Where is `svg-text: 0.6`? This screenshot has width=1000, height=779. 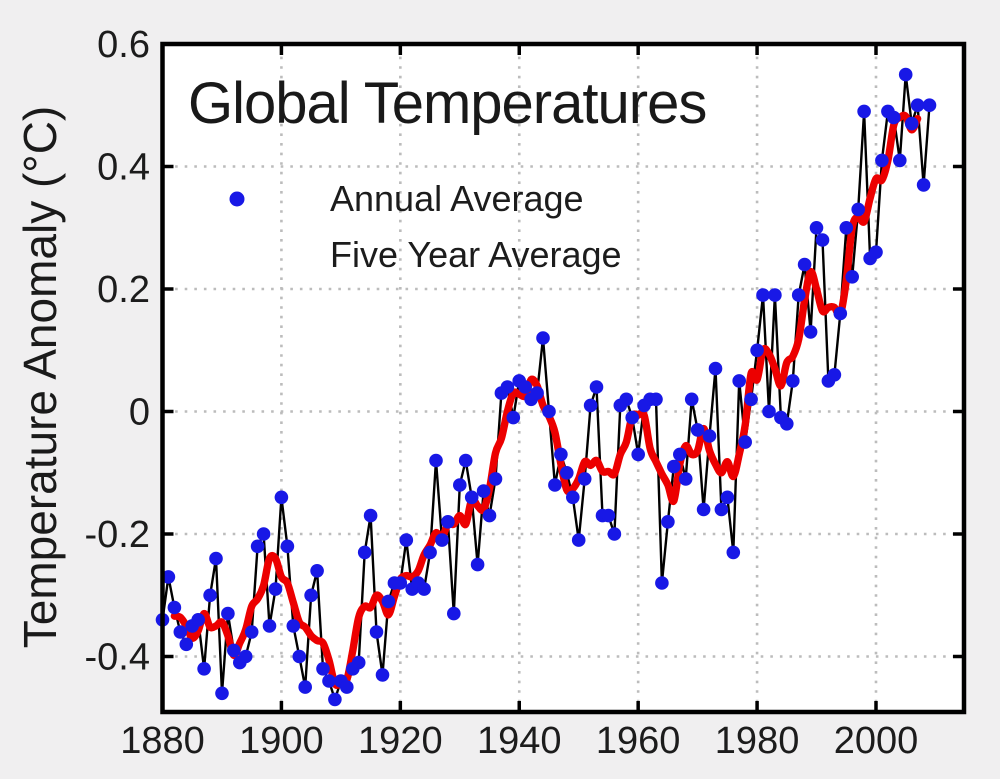 svg-text: 0.6 is located at coordinates (123, 45).